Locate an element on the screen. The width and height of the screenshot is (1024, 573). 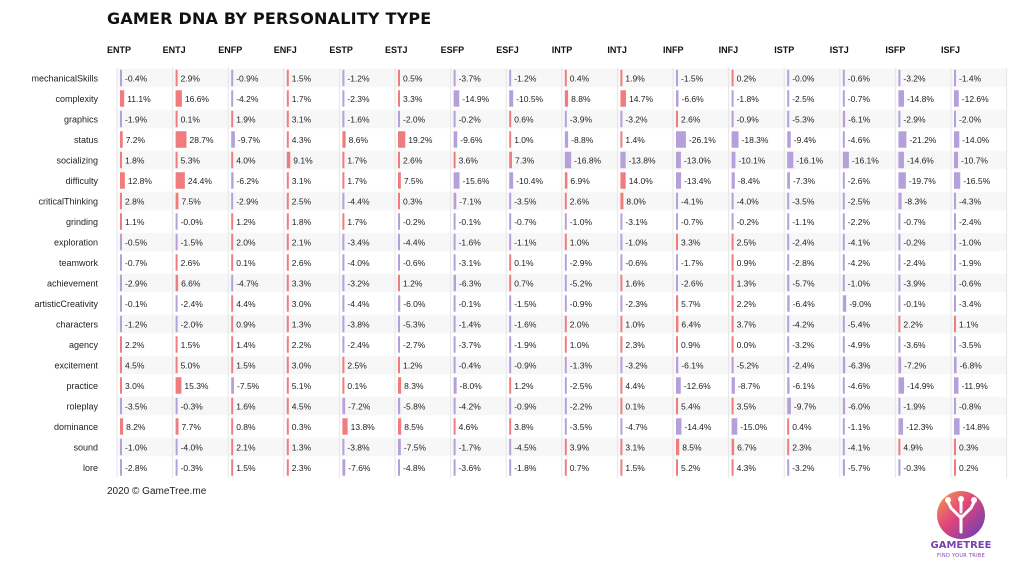
value-label: 1.0% is located at coordinates (635, 325).